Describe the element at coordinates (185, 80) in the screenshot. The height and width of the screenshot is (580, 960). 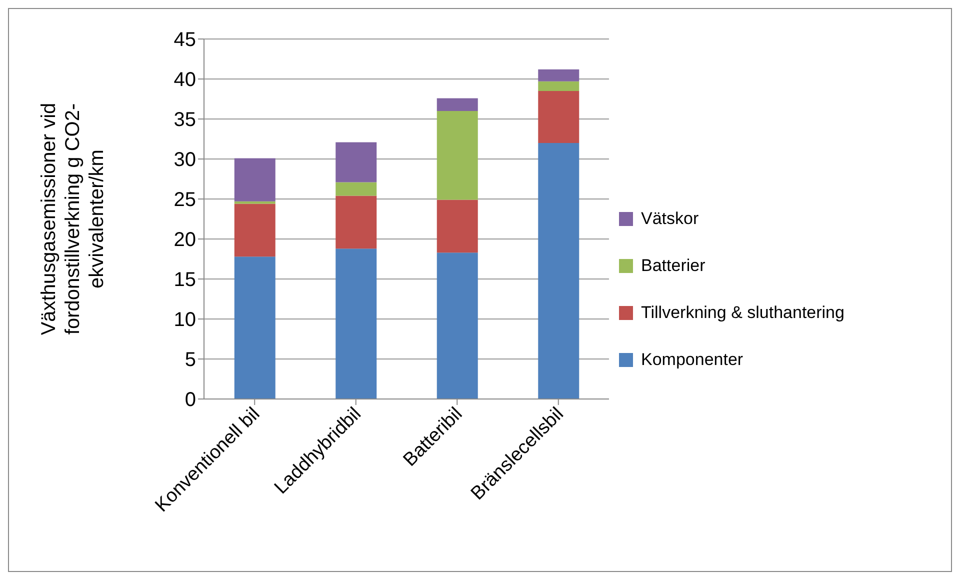
I see `y-tick-label: 40` at that location.